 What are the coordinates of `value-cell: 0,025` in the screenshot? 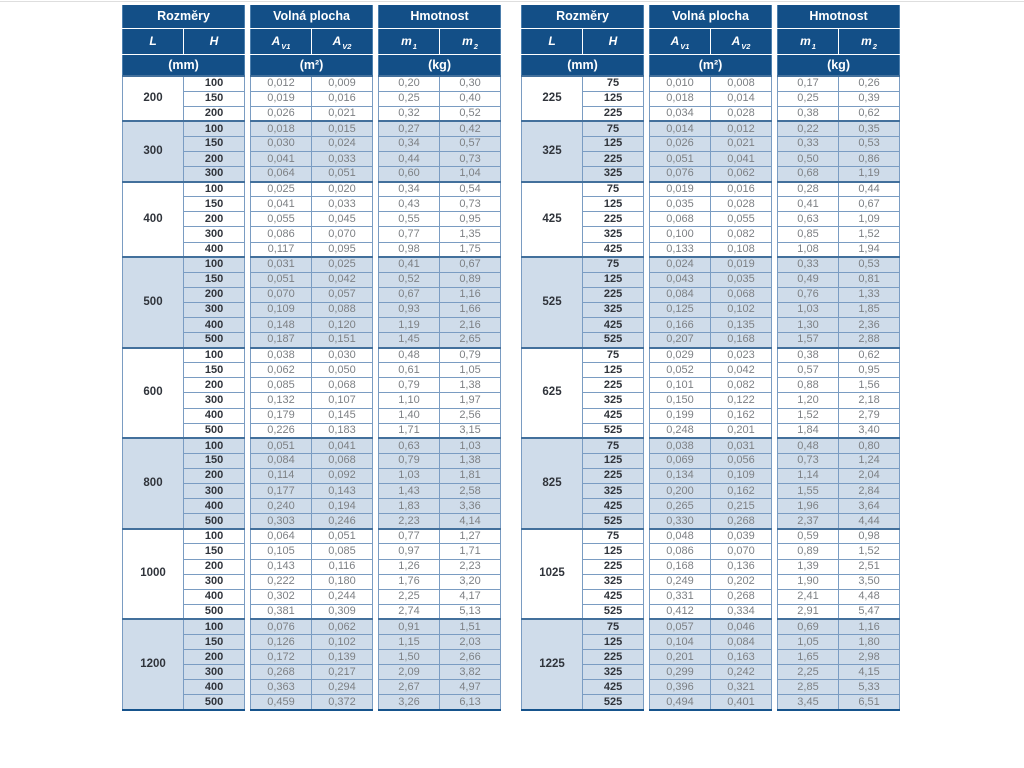 It's located at (281, 189).